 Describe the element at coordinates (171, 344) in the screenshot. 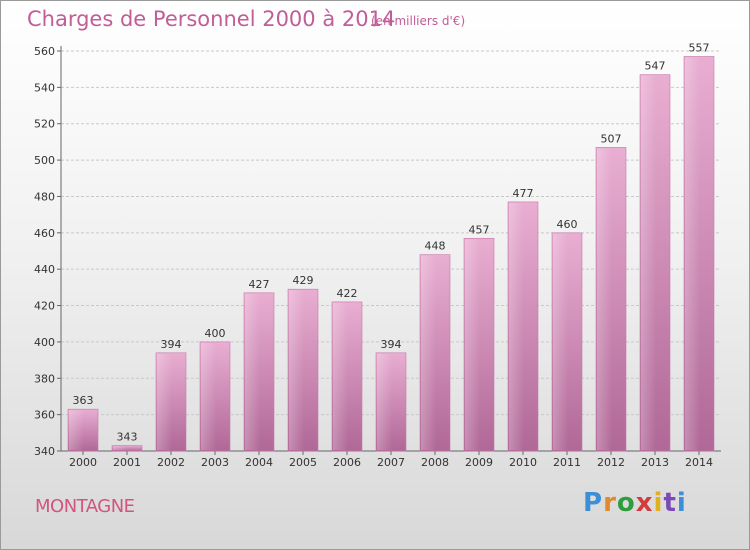

I see `data-label-2002: 394` at that location.